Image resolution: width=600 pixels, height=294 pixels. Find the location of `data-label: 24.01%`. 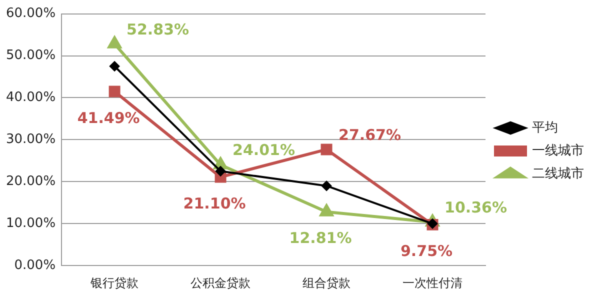

data-label: 24.01% is located at coordinates (264, 150).